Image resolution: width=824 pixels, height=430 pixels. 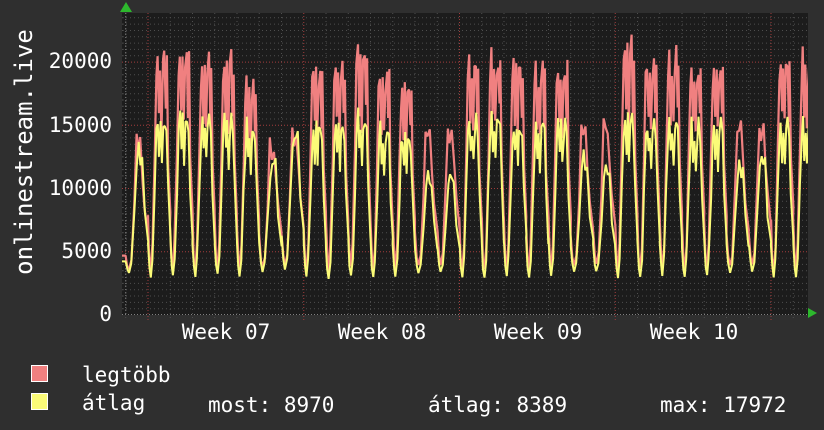 What do you see at coordinates (80, 125) in the screenshot?
I see `y-tick-label: 15000` at bounding box center [80, 125].